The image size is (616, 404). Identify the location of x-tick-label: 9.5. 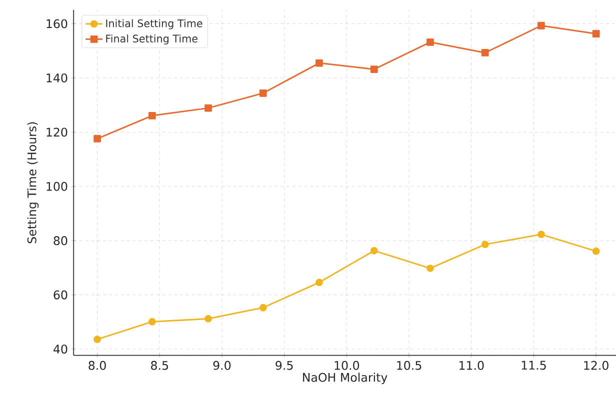
(284, 365).